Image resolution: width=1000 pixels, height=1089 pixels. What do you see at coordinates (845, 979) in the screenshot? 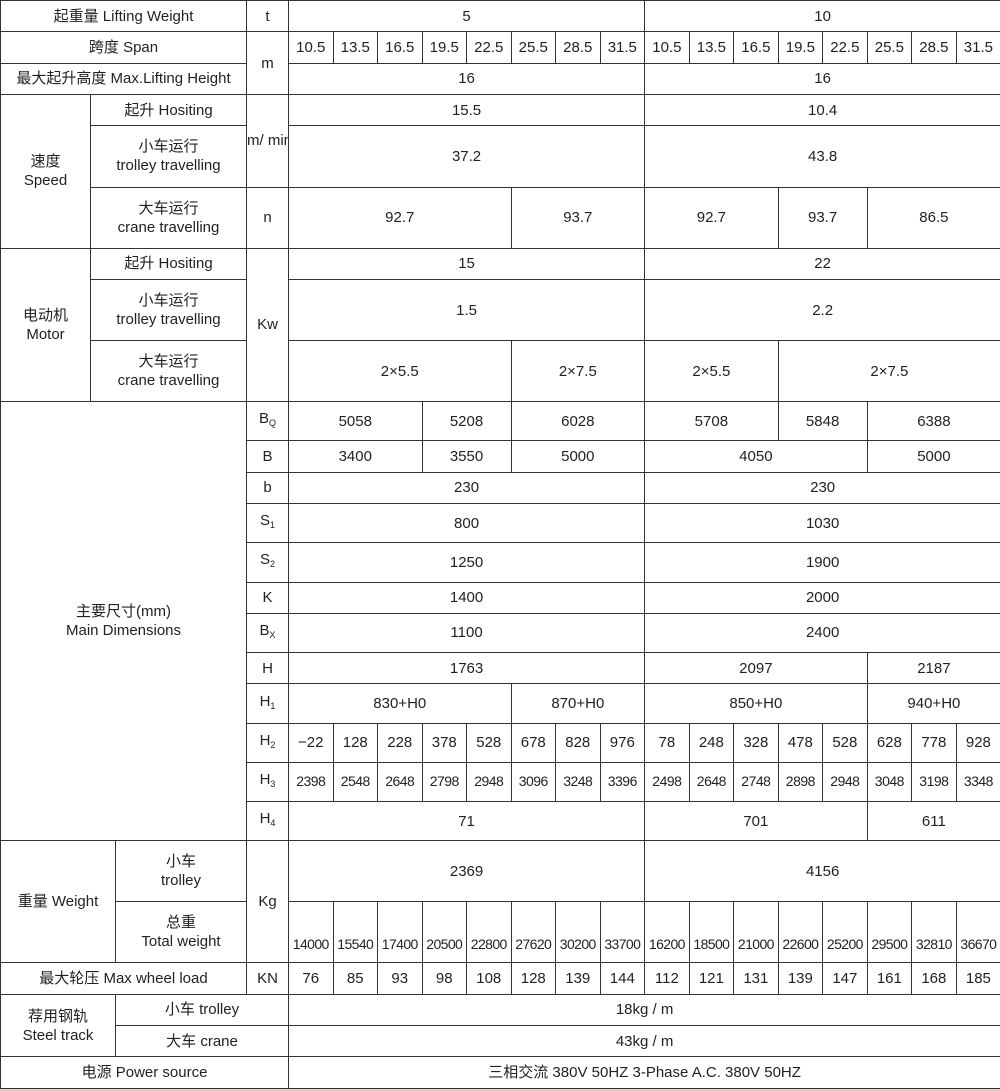
I see `value-text: 147` at bounding box center [845, 979].